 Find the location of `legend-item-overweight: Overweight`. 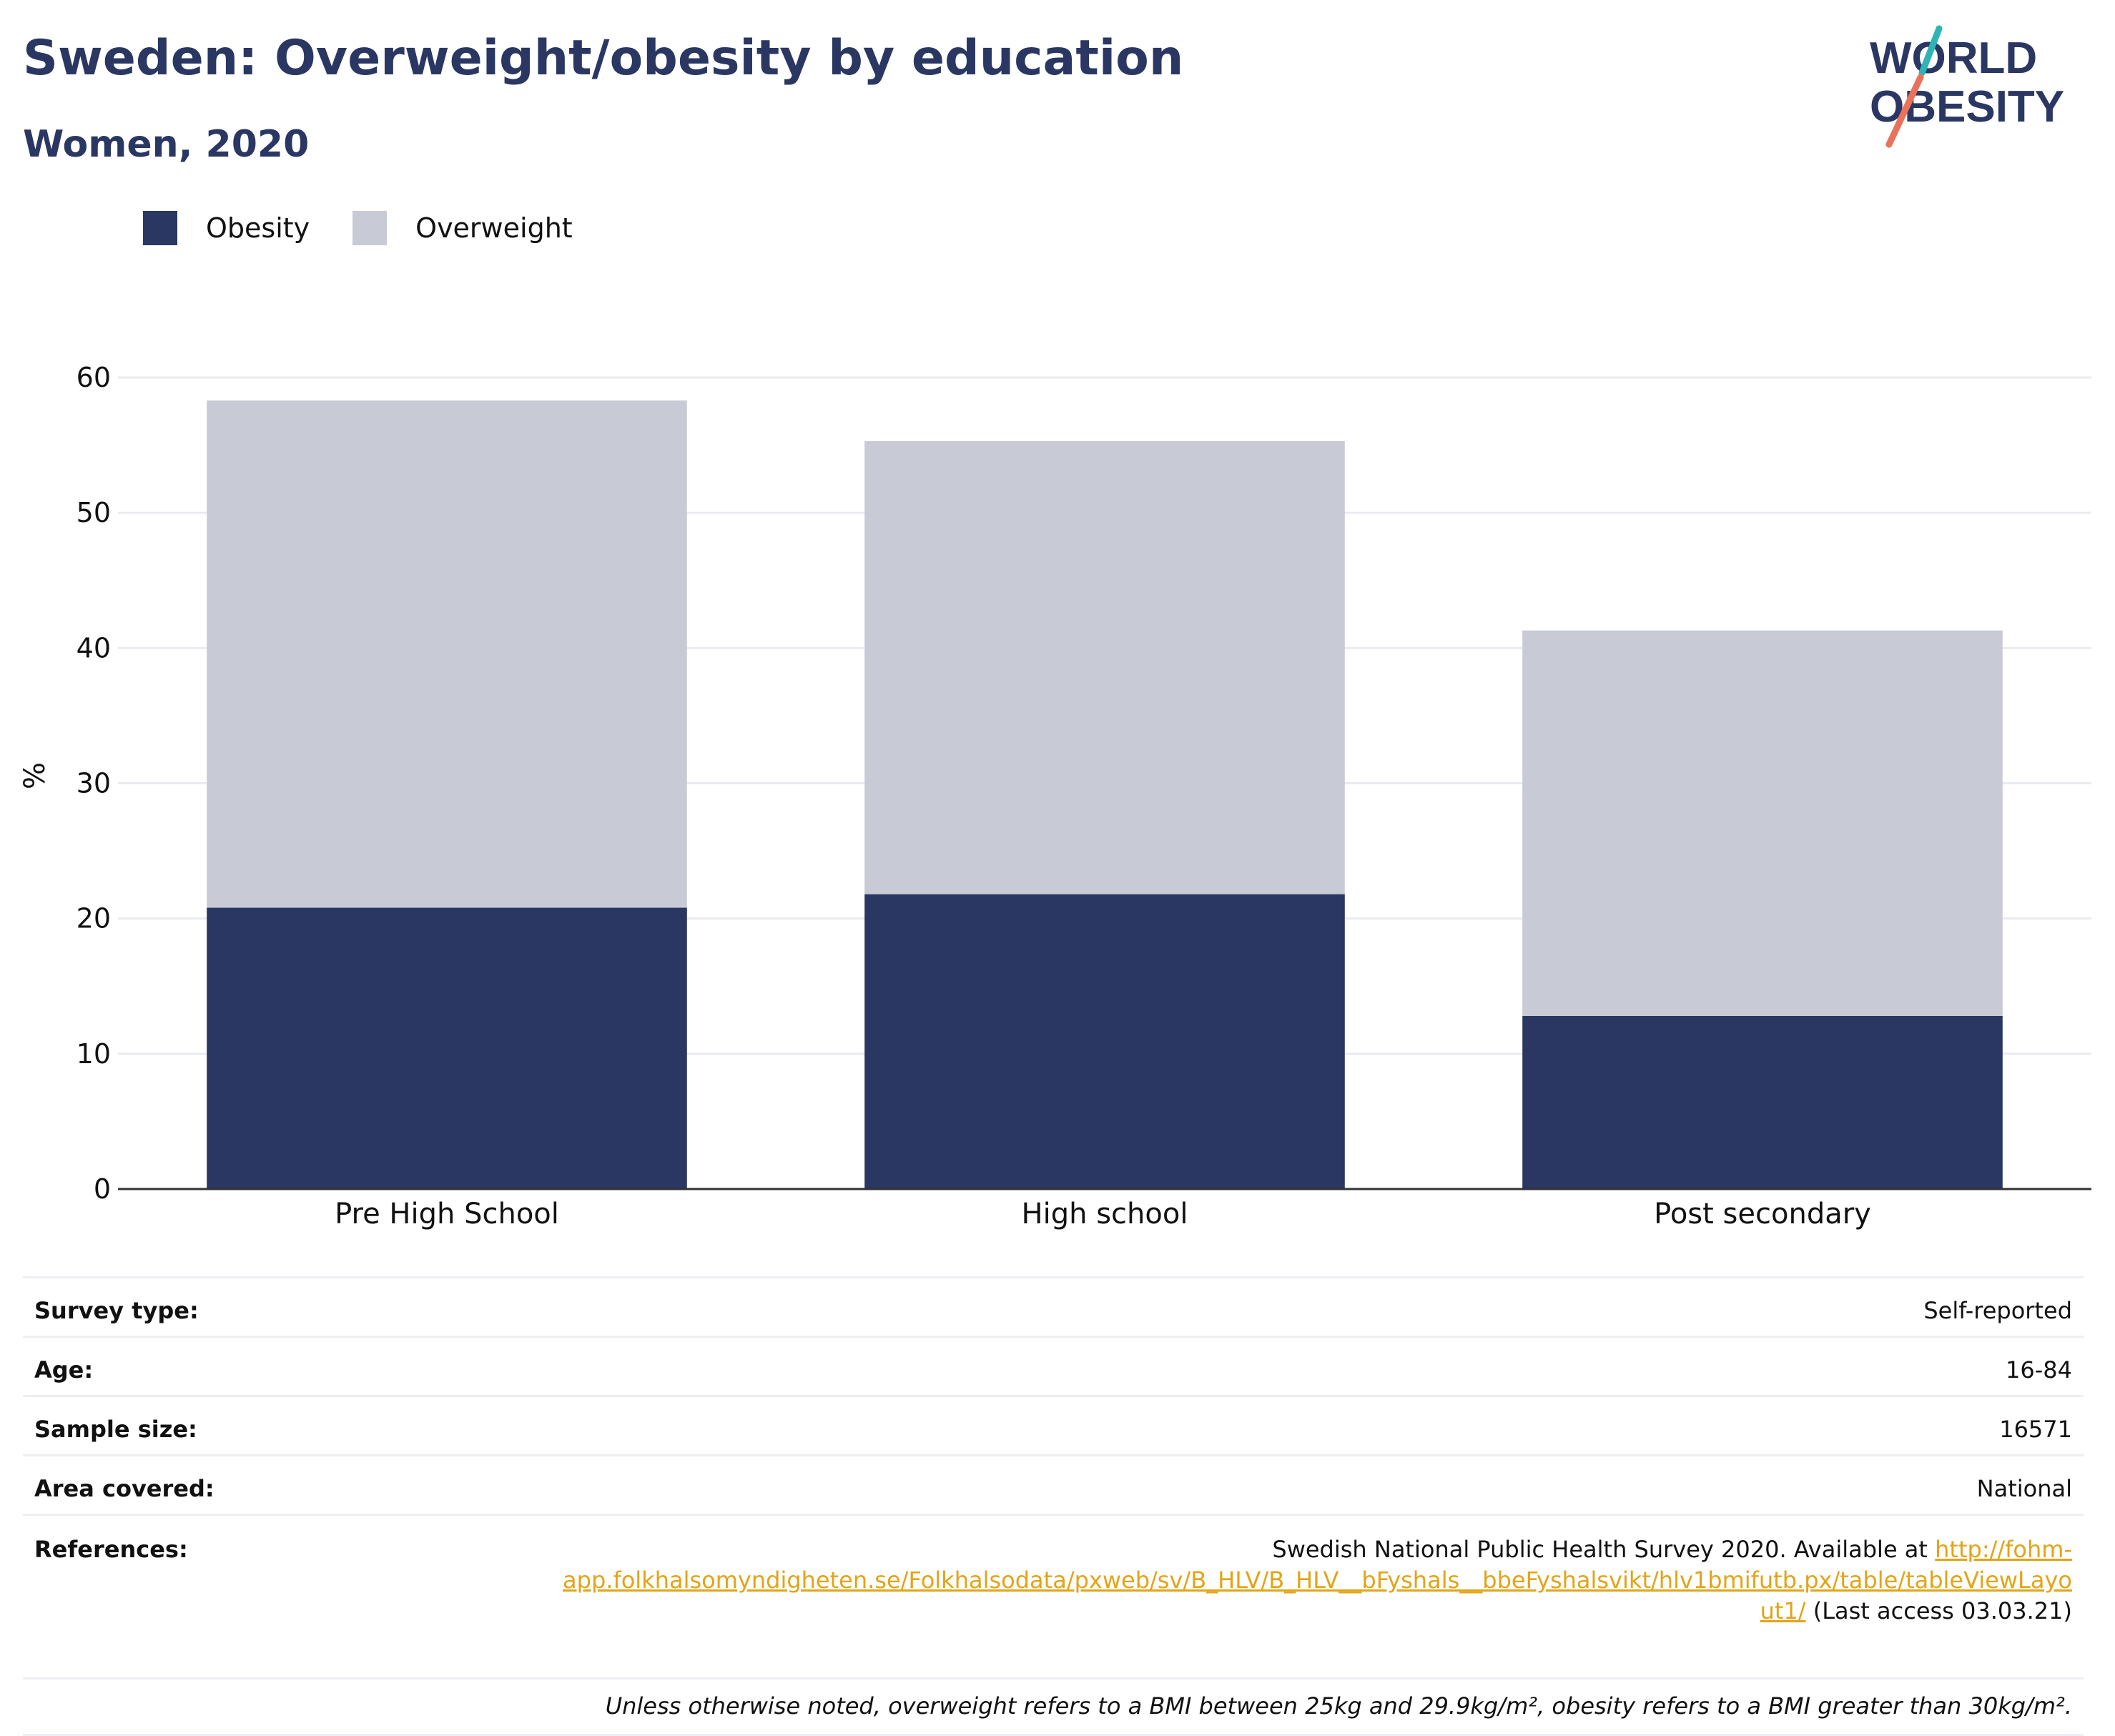

legend-item-overweight: Overweight is located at coordinates (463, 228).